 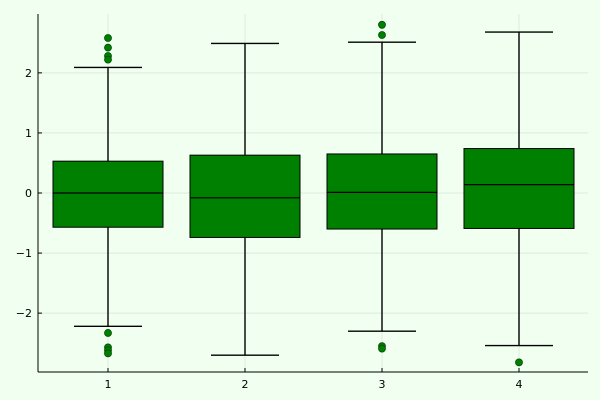 I want to click on x-tick-label: 3, so click(x=382, y=384).